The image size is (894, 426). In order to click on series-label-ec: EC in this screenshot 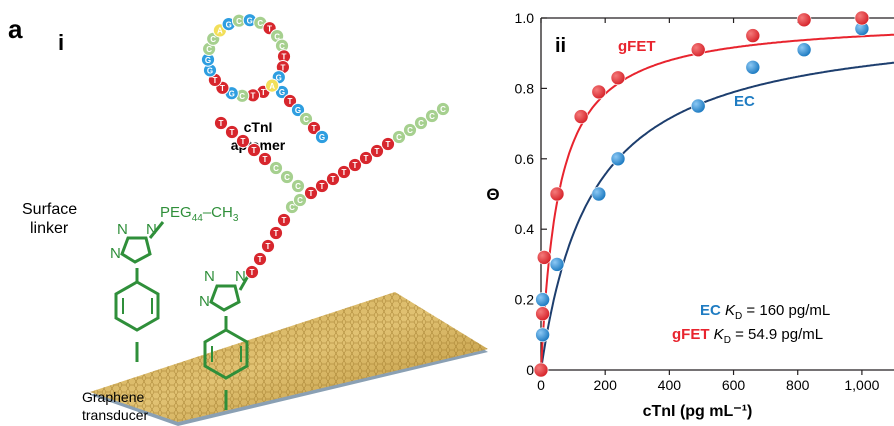, I will do `click(744, 101)`.